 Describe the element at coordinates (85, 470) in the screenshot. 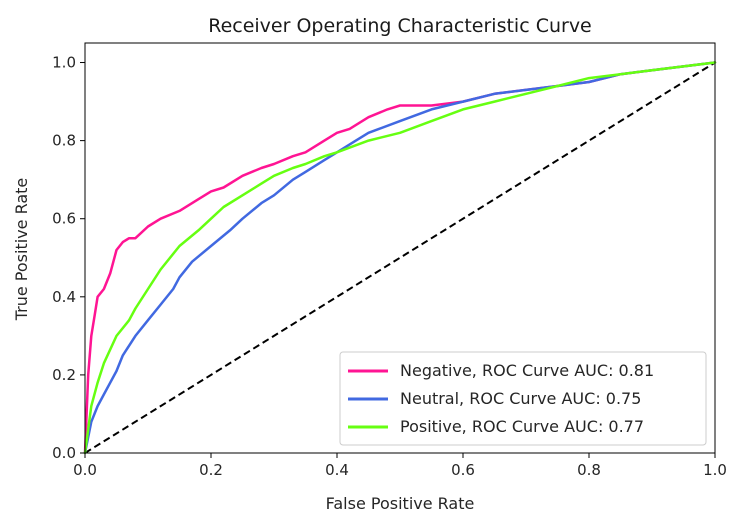

I see `x-tick-label: 0.0` at that location.